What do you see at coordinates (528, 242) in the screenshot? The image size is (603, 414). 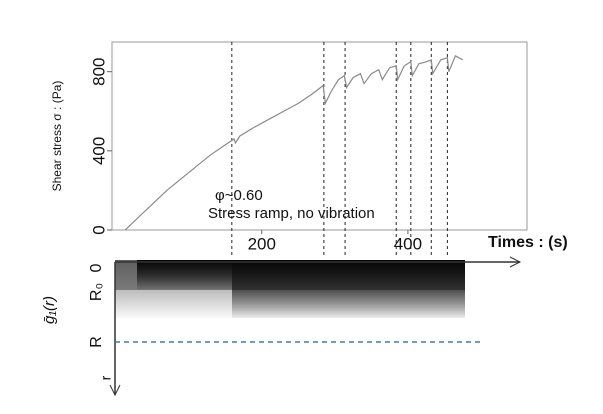 I see `x-axis-title: Times : (s)` at bounding box center [528, 242].